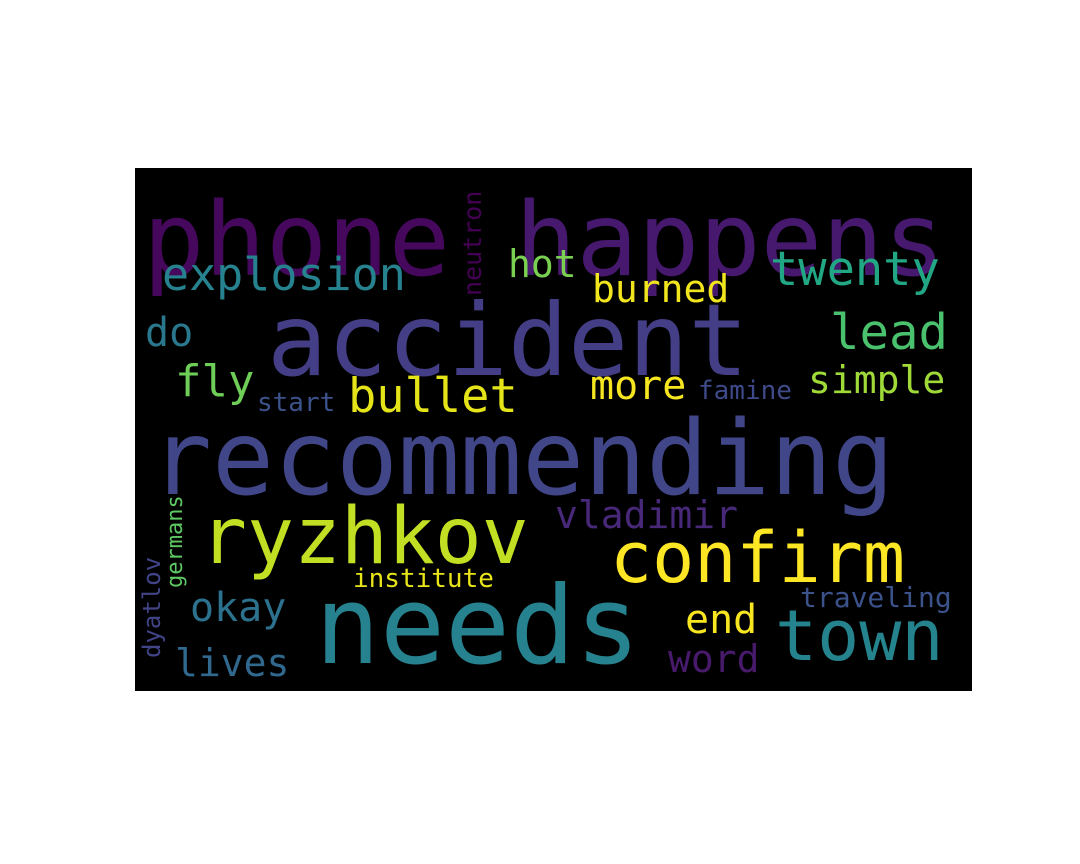  Describe the element at coordinates (238, 608) in the screenshot. I see `word-okay: okay` at that location.